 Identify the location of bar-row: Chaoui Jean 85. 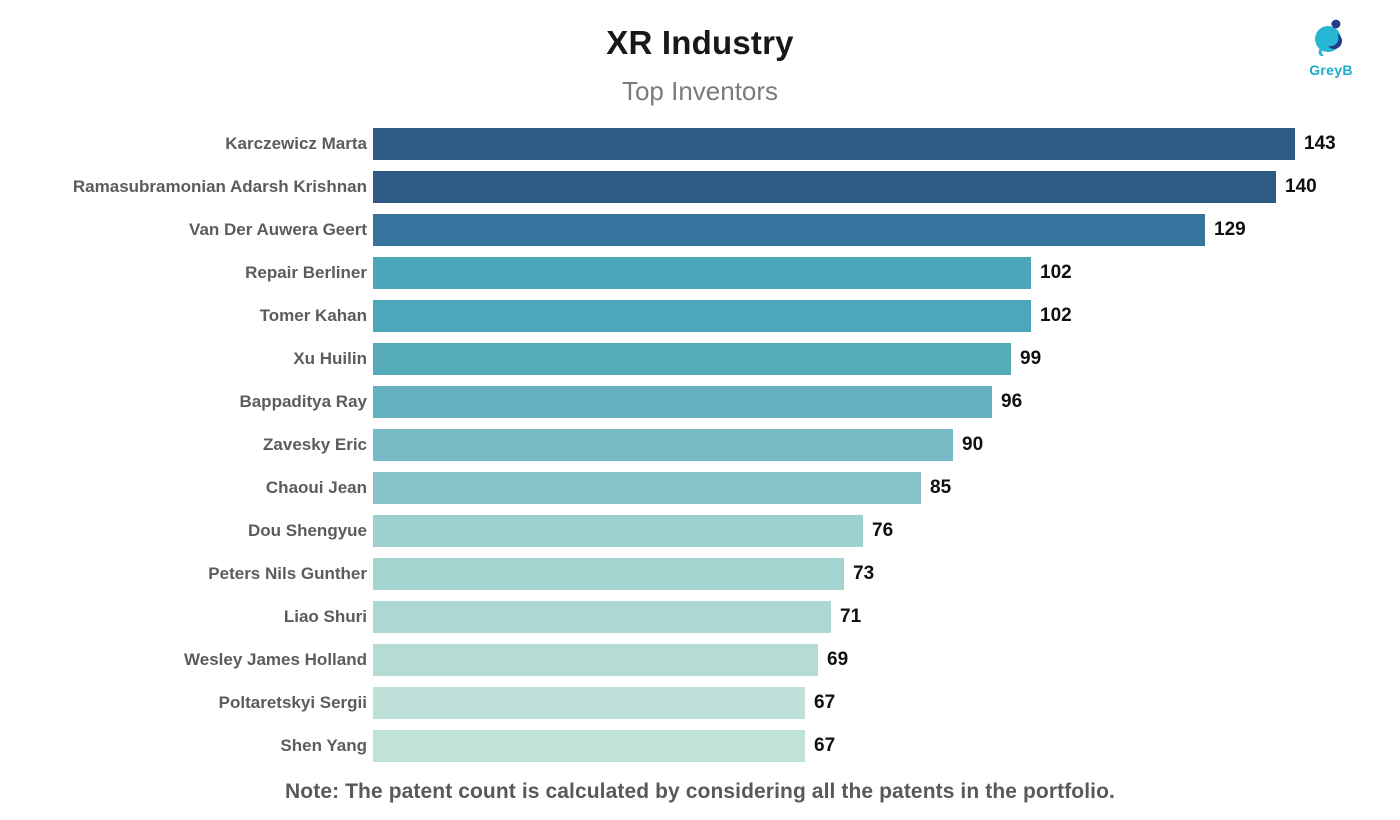
(700, 487).